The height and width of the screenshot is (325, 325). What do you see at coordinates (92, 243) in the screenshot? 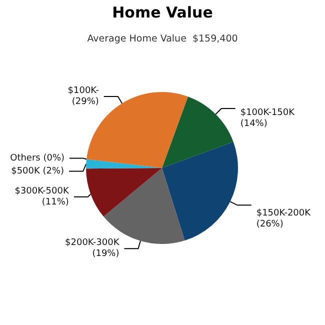
I see `slice-label: $200K-300K` at bounding box center [92, 243].